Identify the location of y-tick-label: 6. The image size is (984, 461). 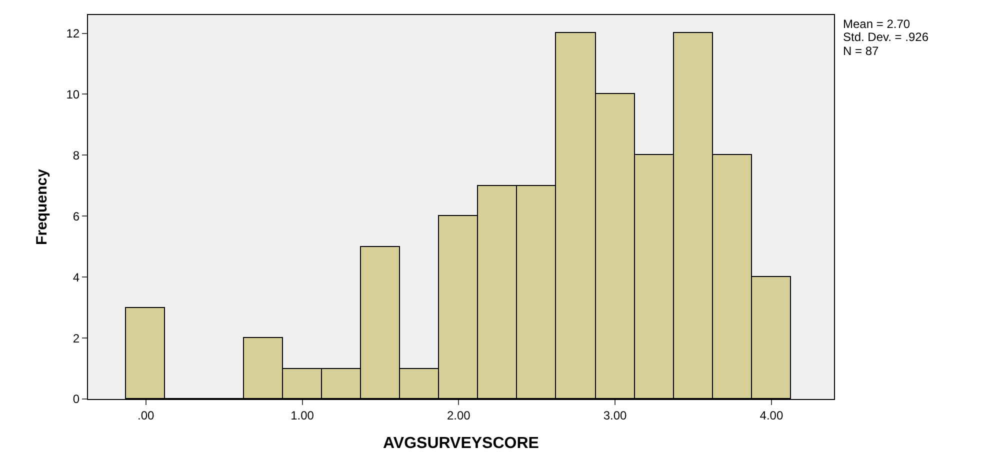
(76, 216).